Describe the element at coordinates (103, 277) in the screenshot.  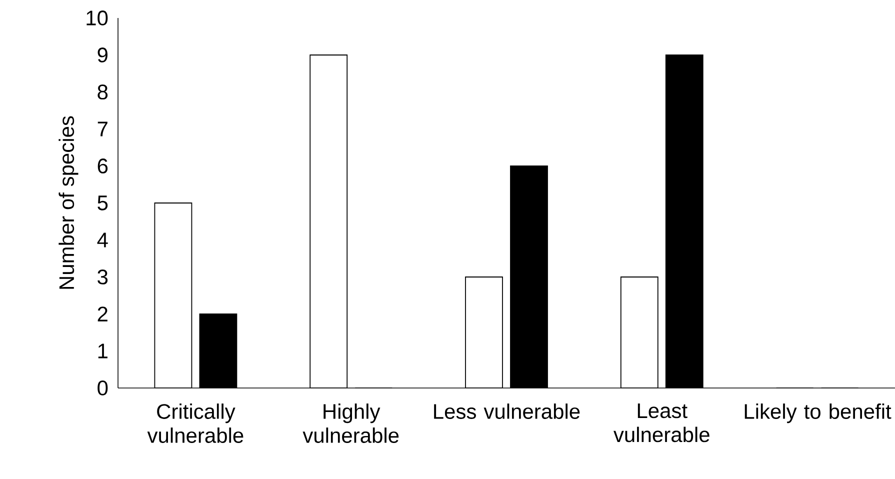
I see `y-tick-label: 3` at that location.